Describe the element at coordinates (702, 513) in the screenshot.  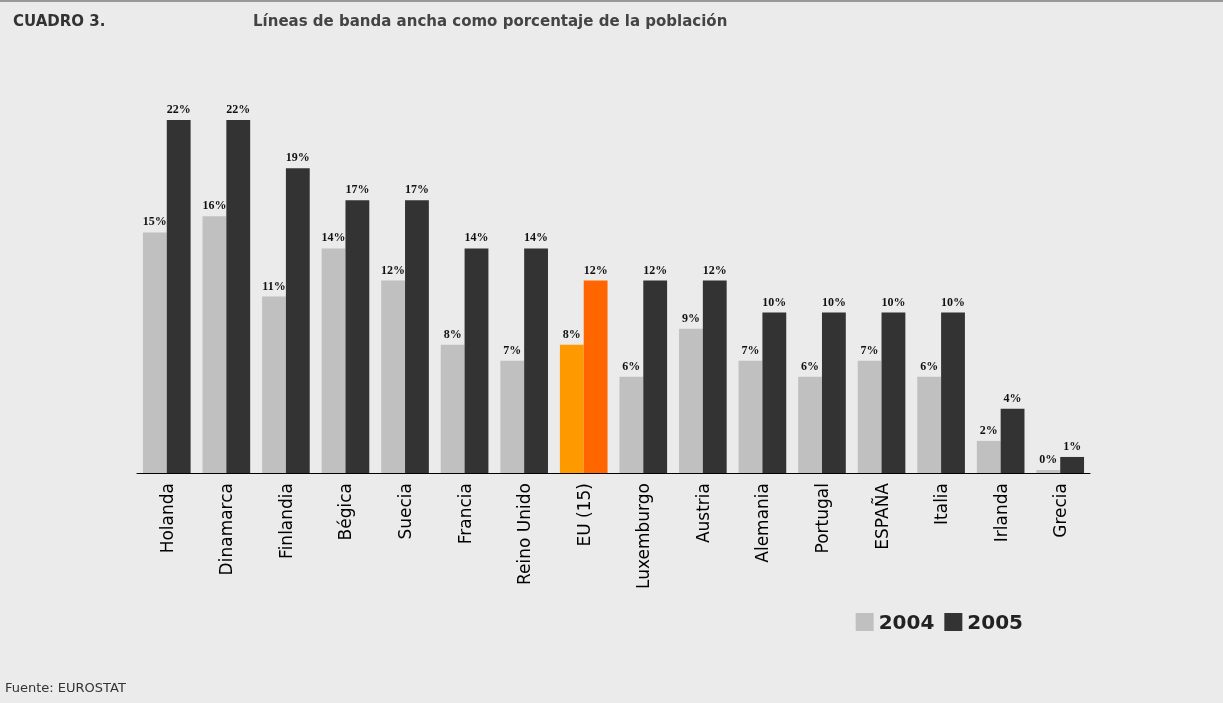
I see `x-tick-label: Austria` at that location.